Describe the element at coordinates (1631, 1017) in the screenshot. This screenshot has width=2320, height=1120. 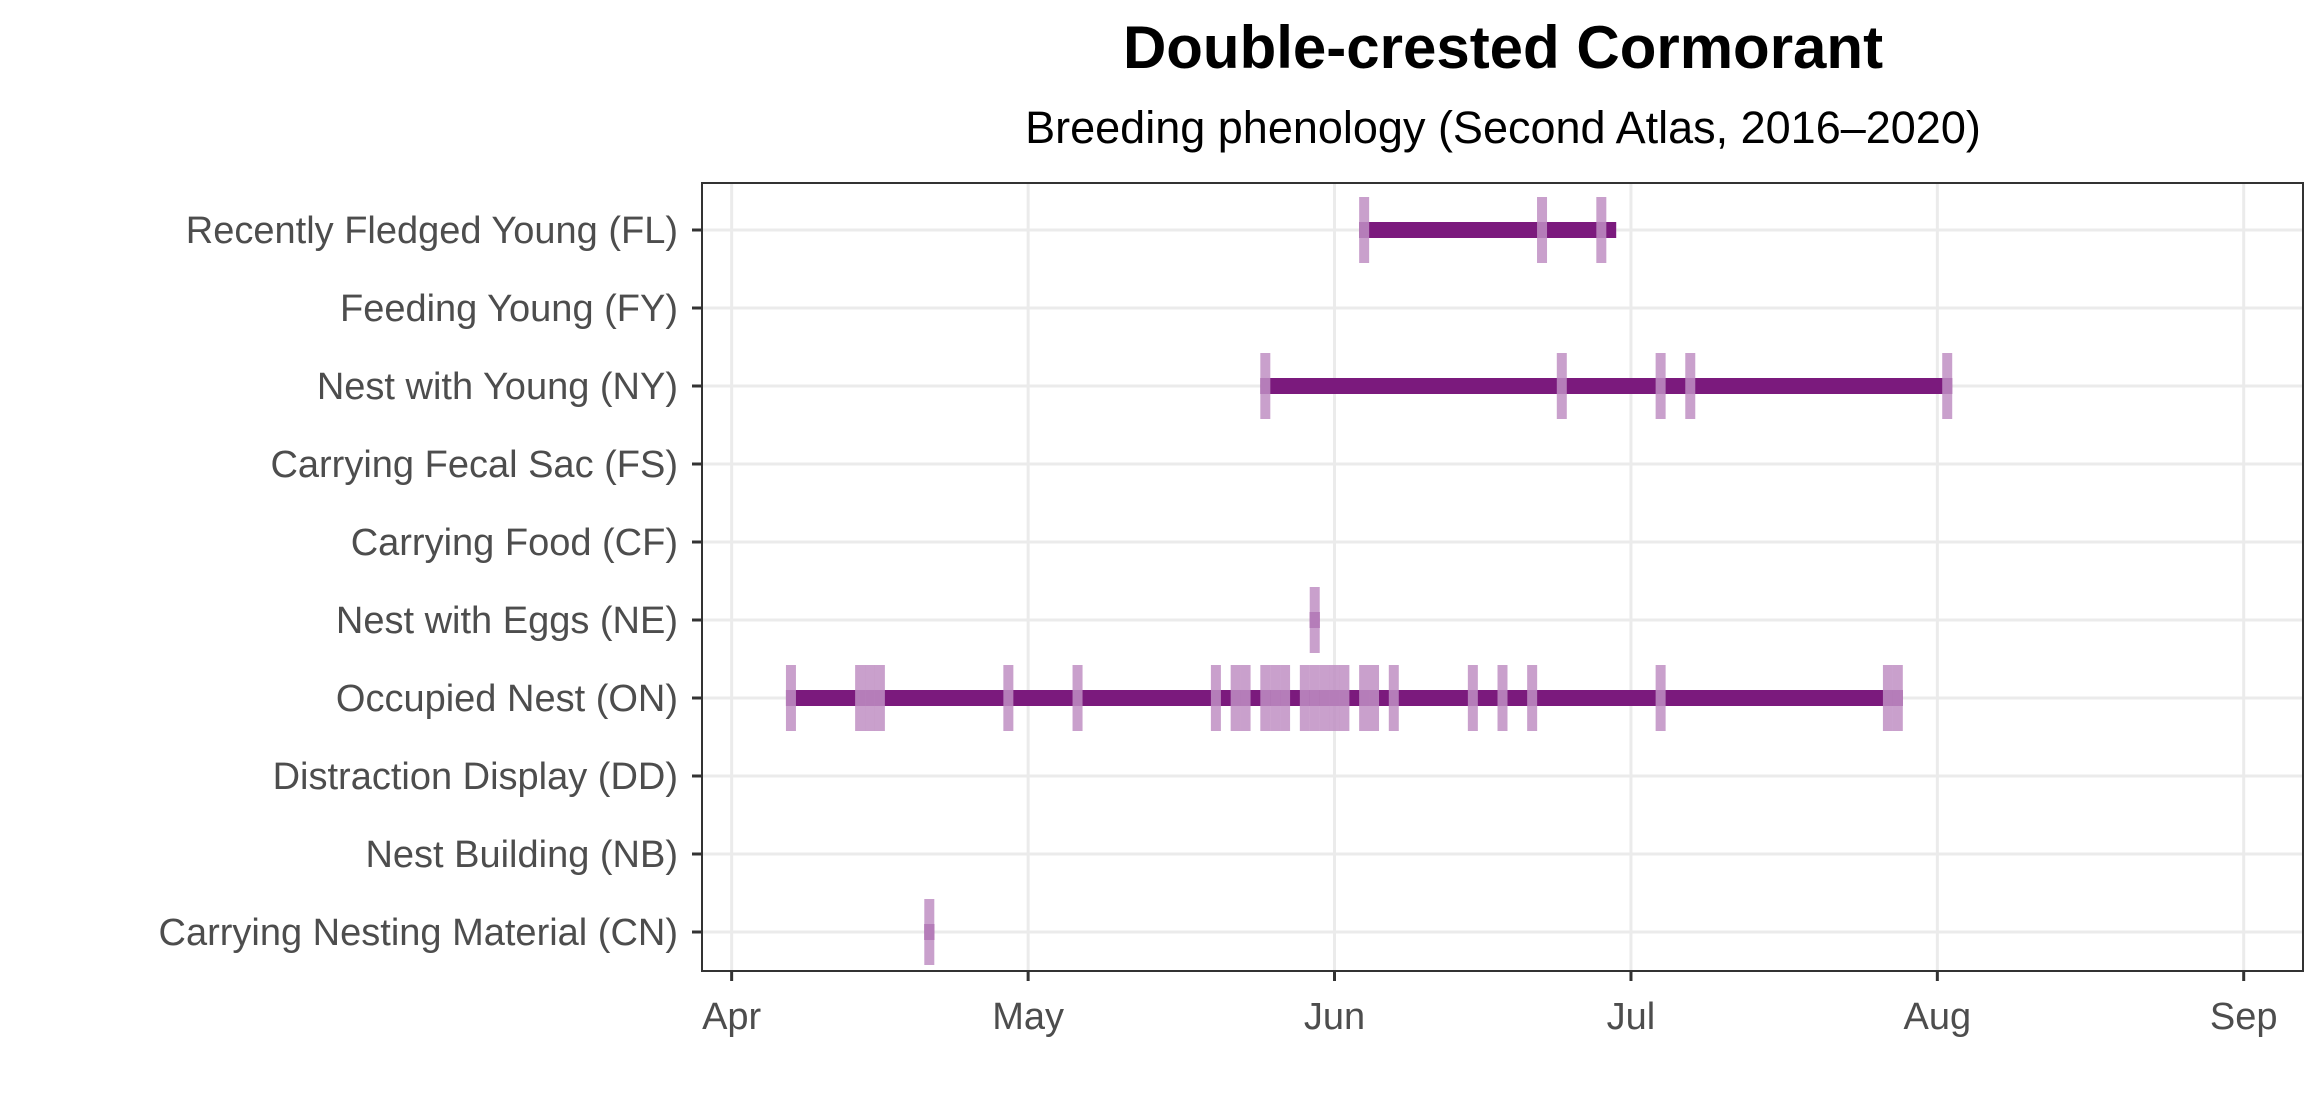
I see `x-tick-label: Jul` at that location.